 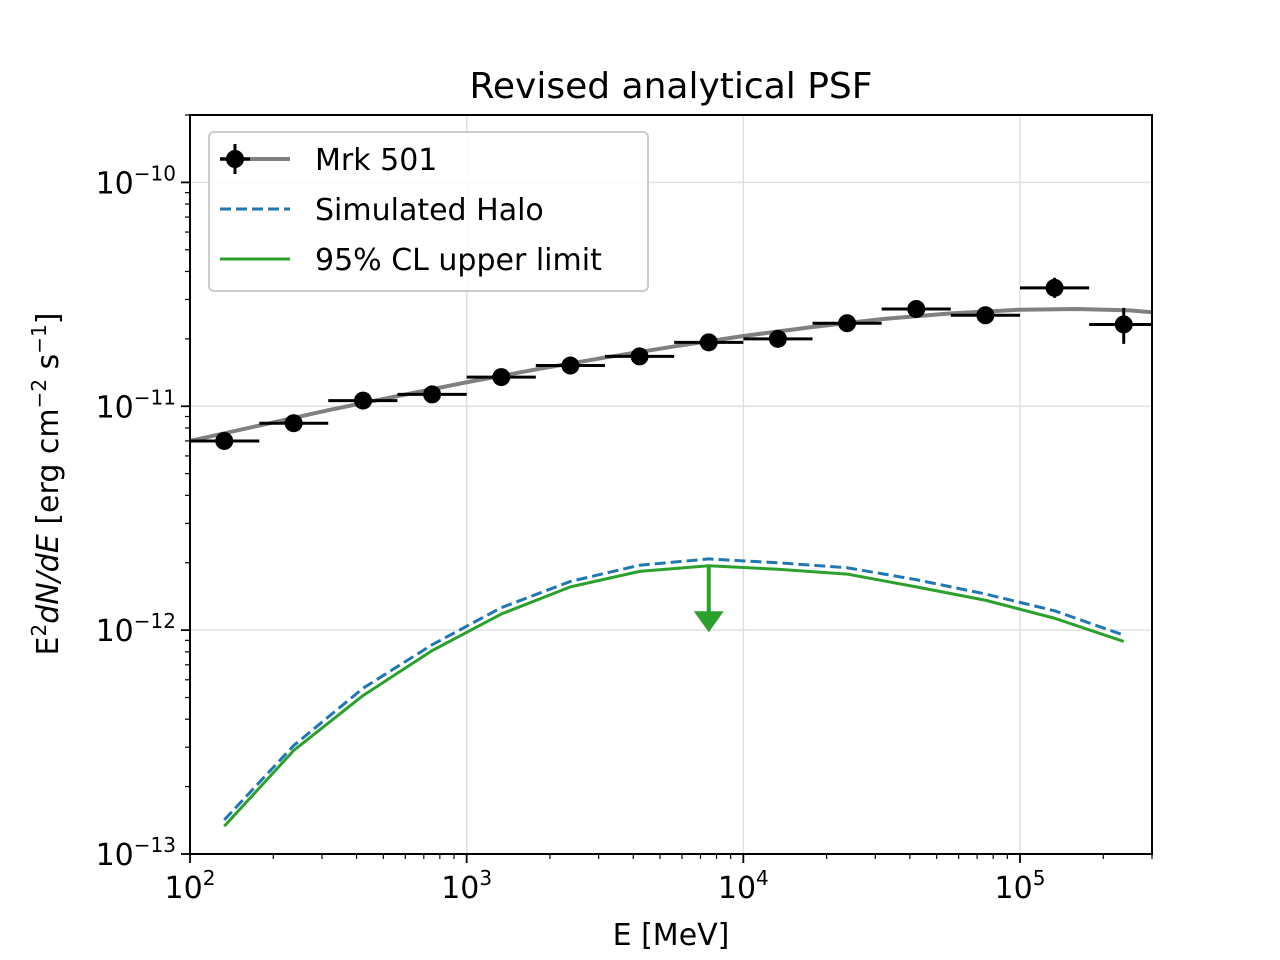 I want to click on legend-label: 95% CL upper limit, so click(x=458, y=260).